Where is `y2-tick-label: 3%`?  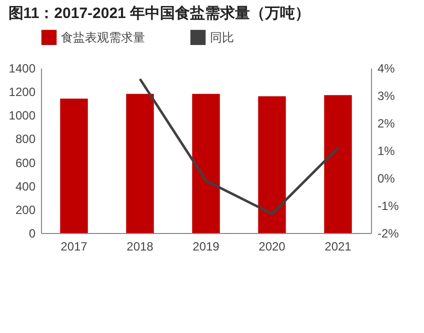 y2-tick-label: 3% is located at coordinates (387, 96).